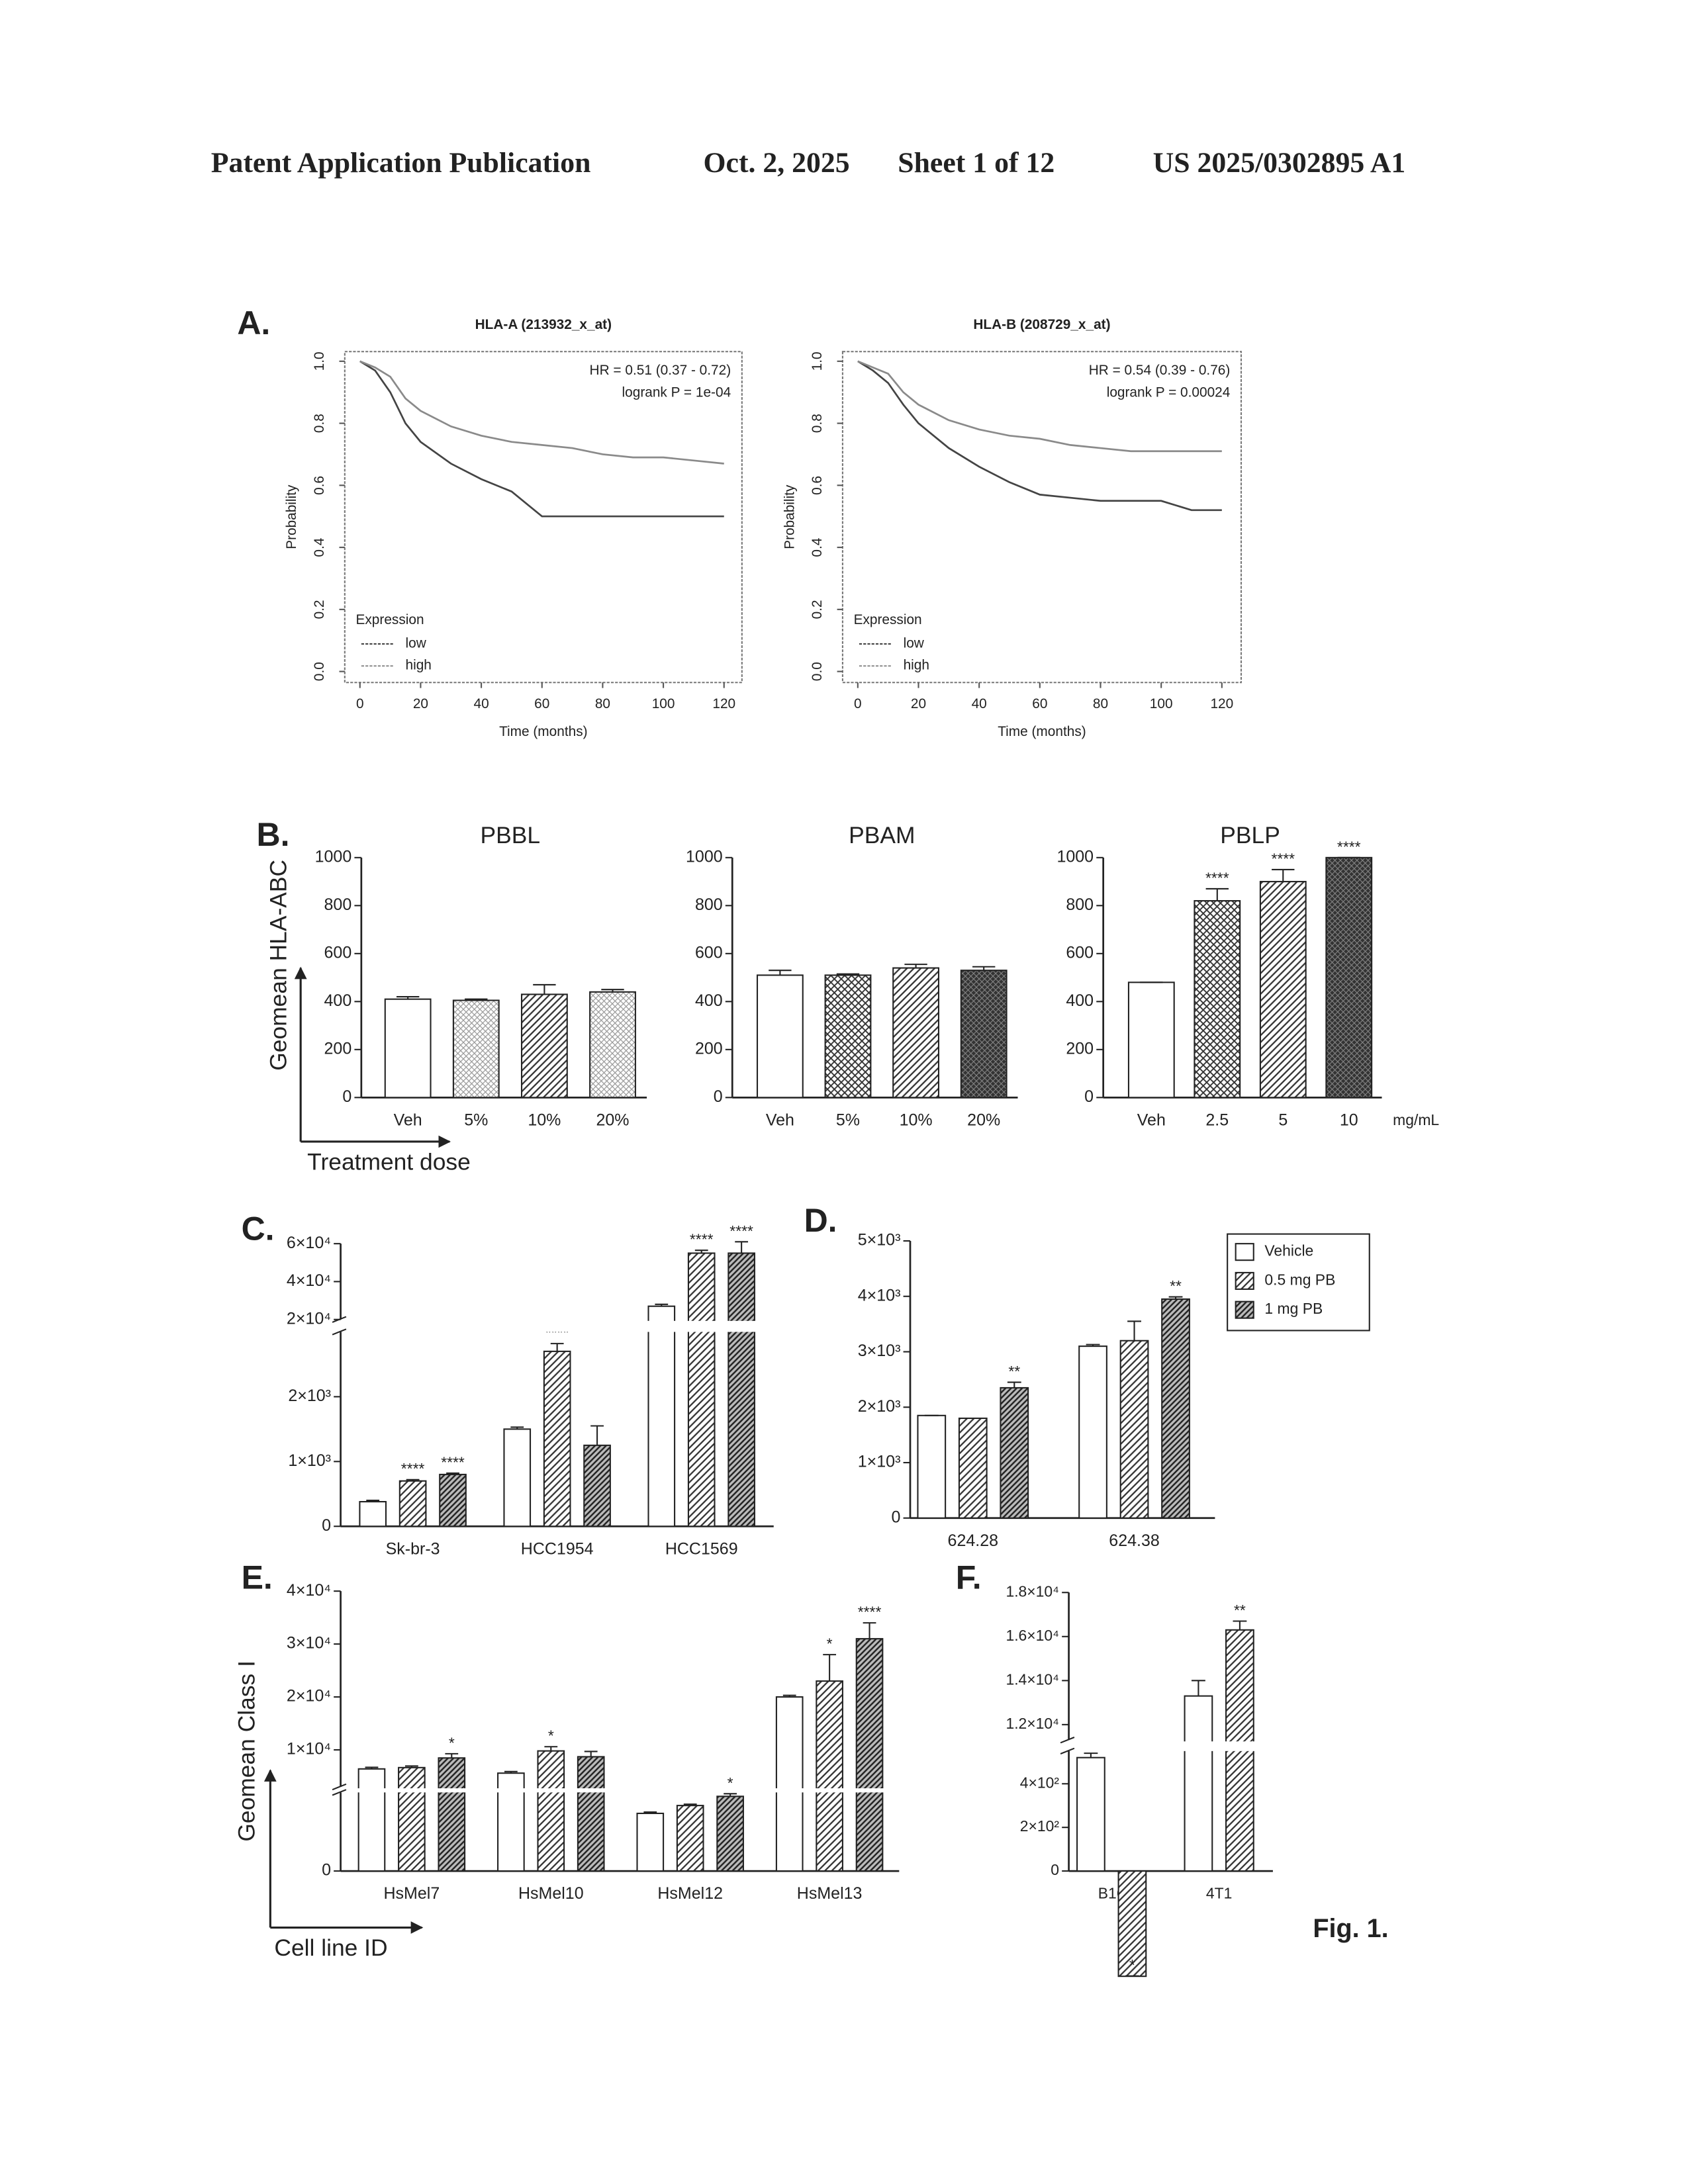  I want to click on figure-caption: Fig. 1., so click(1350, 1928).